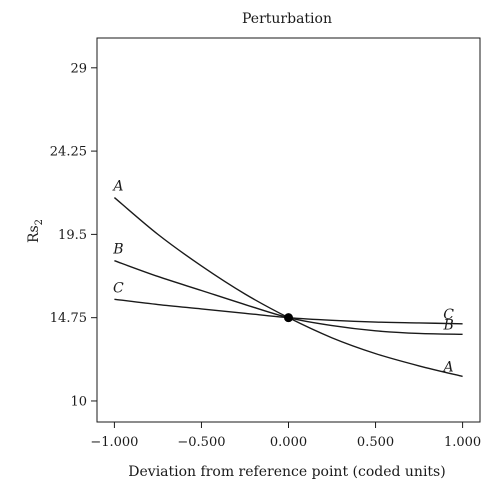 Image resolution: width=500 pixels, height=500 pixels. What do you see at coordinates (288, 318) in the screenshot?
I see `reference-point-marker` at bounding box center [288, 318].